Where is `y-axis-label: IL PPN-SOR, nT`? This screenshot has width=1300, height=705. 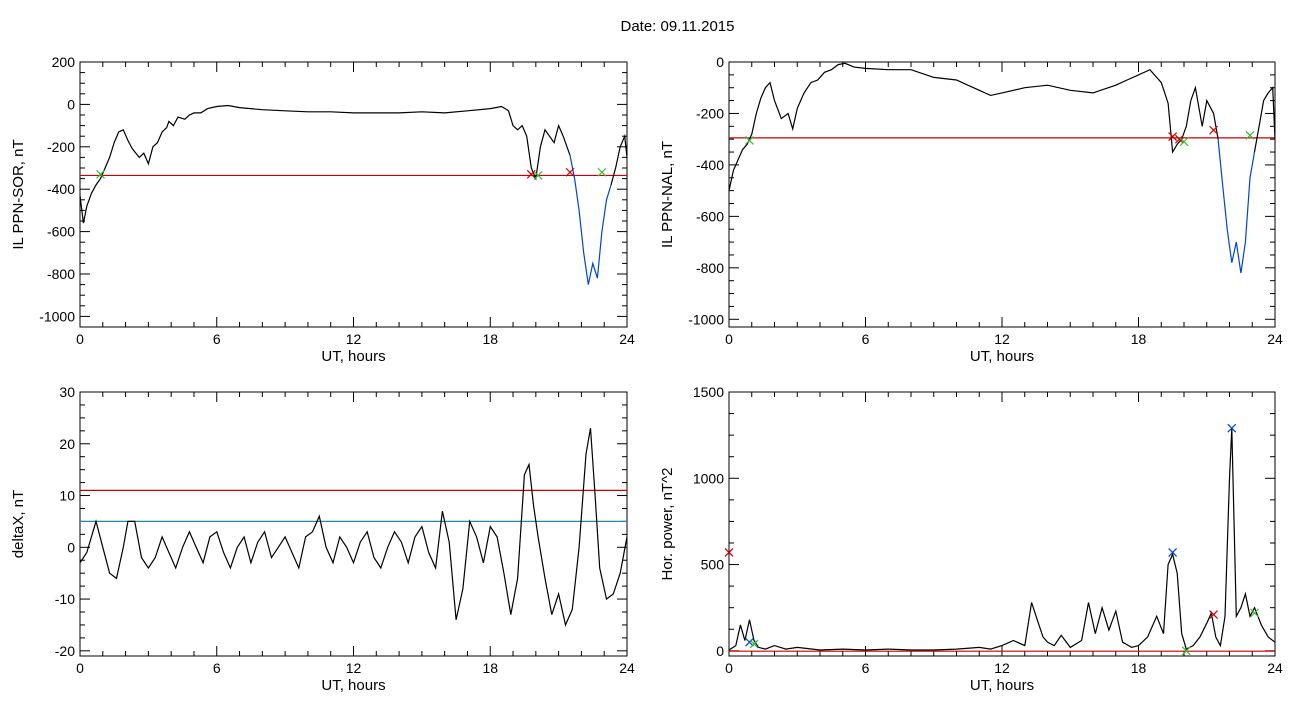 y-axis-label: IL PPN-SOR, nT is located at coordinates (18, 194).